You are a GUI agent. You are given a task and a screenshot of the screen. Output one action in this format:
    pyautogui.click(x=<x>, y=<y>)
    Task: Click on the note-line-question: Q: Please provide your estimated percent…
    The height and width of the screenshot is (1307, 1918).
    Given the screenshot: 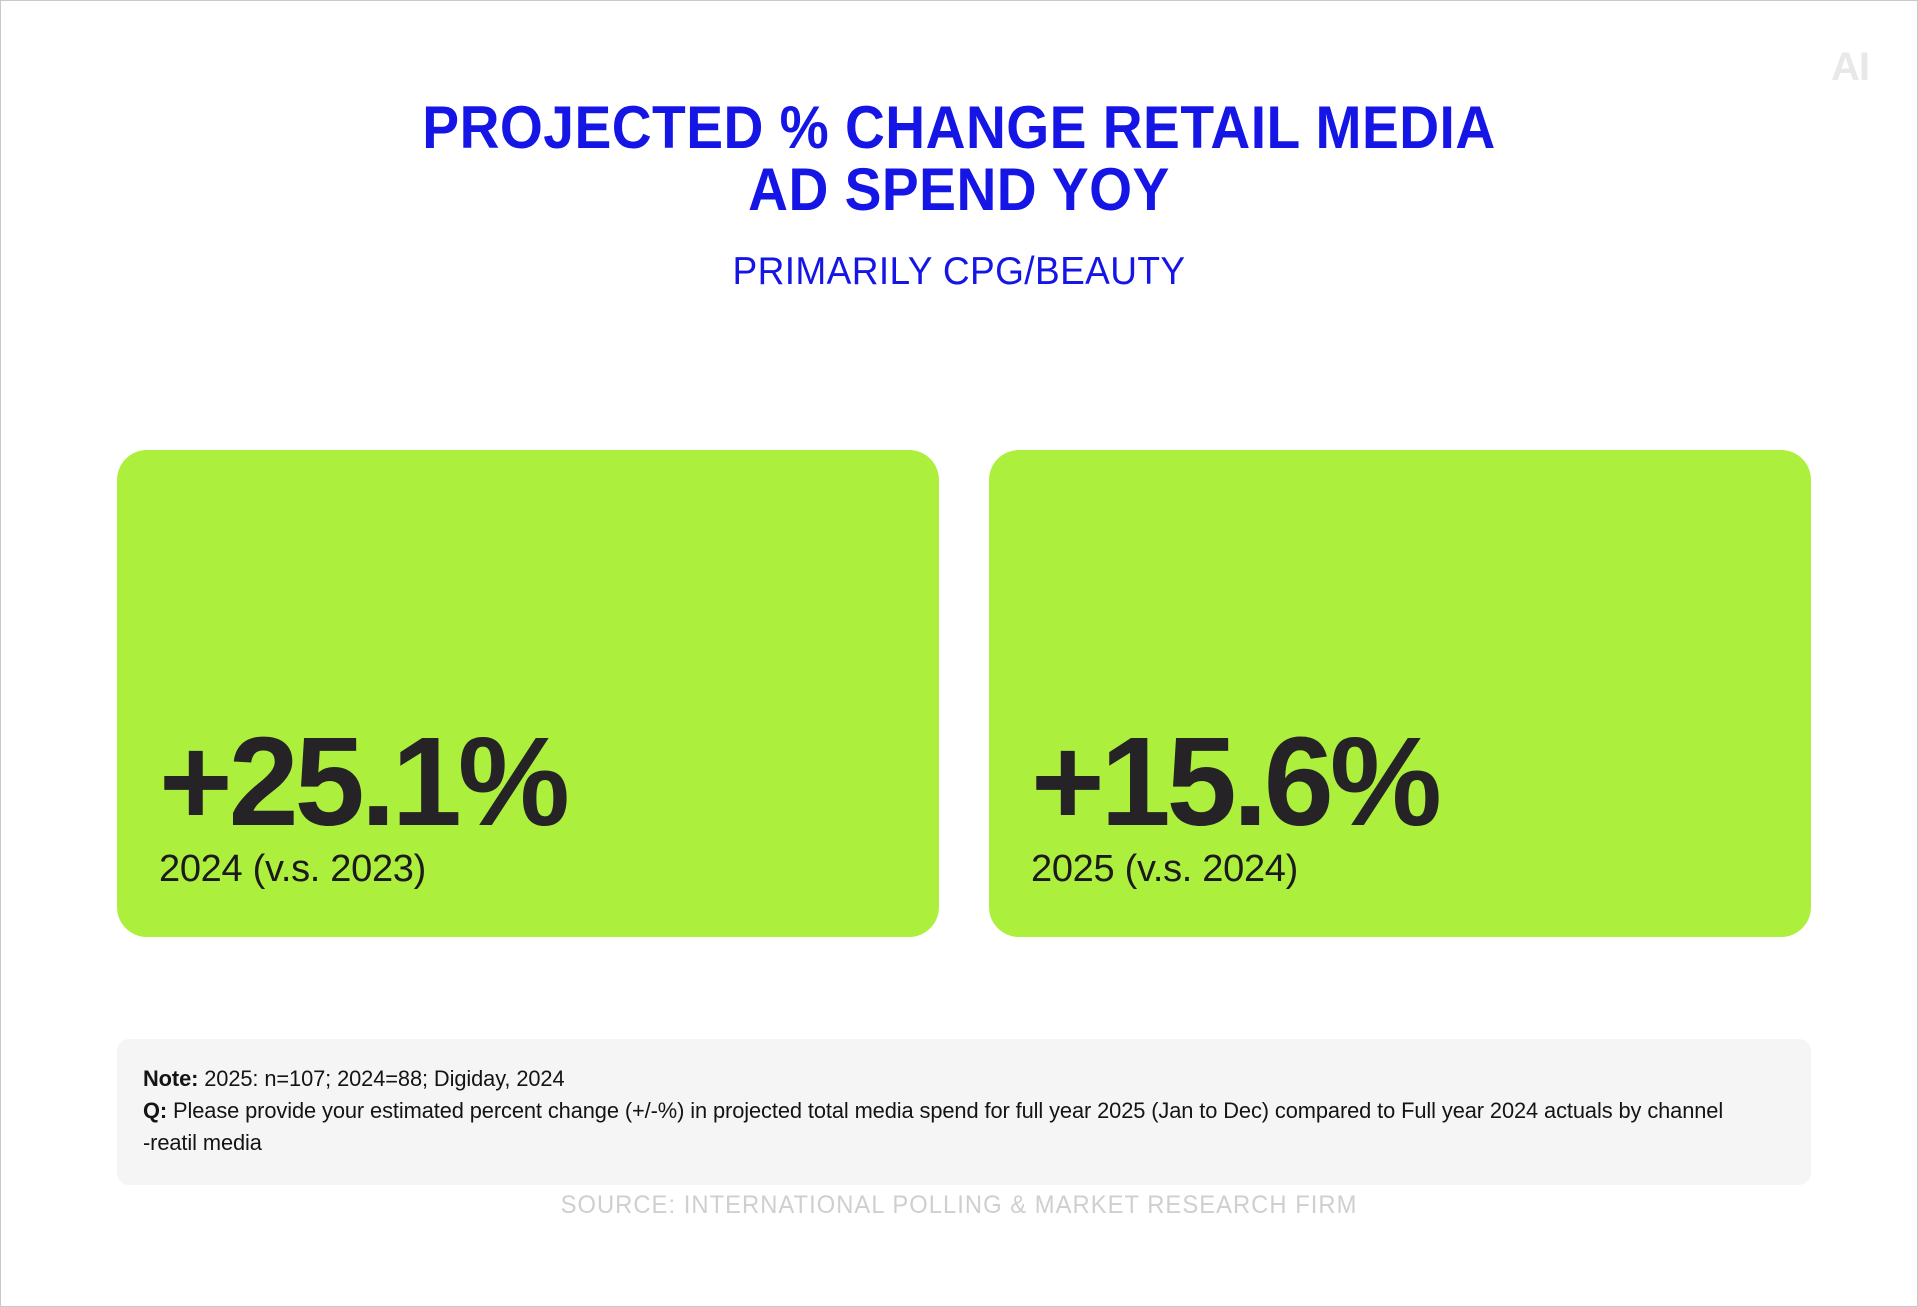 What is the action you would take?
    pyautogui.click(x=939, y=1127)
    